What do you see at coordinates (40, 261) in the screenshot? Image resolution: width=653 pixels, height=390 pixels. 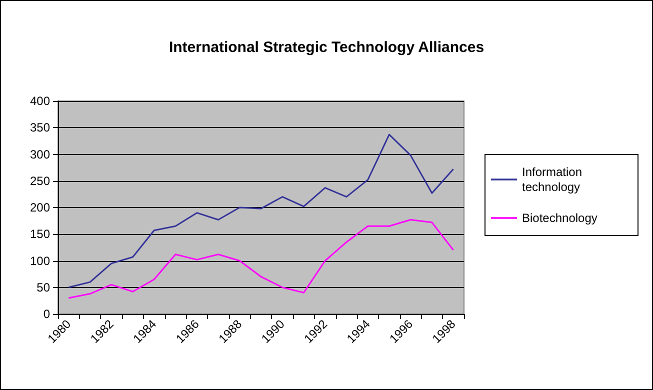 I see `y-tick-label: 100` at bounding box center [40, 261].